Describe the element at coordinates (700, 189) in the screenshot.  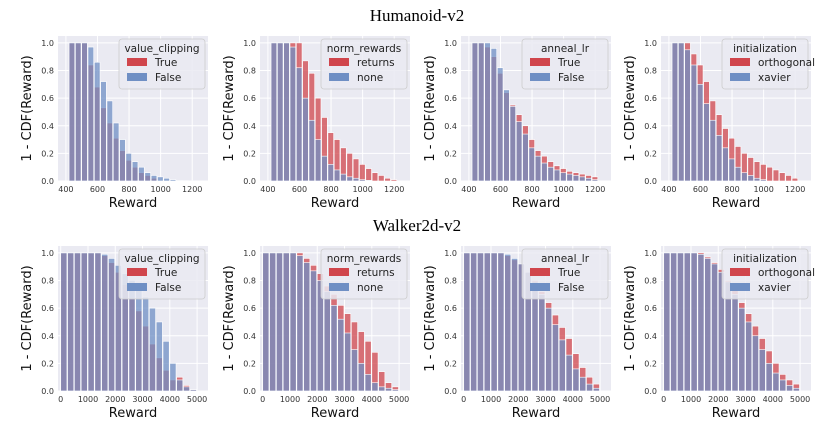
I see `x-tick-label: 600` at that location.